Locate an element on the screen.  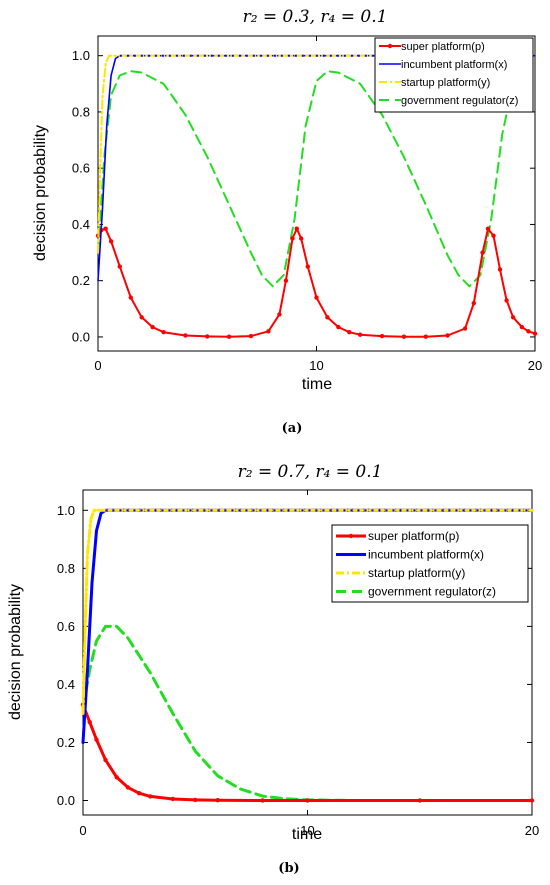
chart-title: r₂ = 0.7, r₄ = 0.1 is located at coordinates (310, 472).